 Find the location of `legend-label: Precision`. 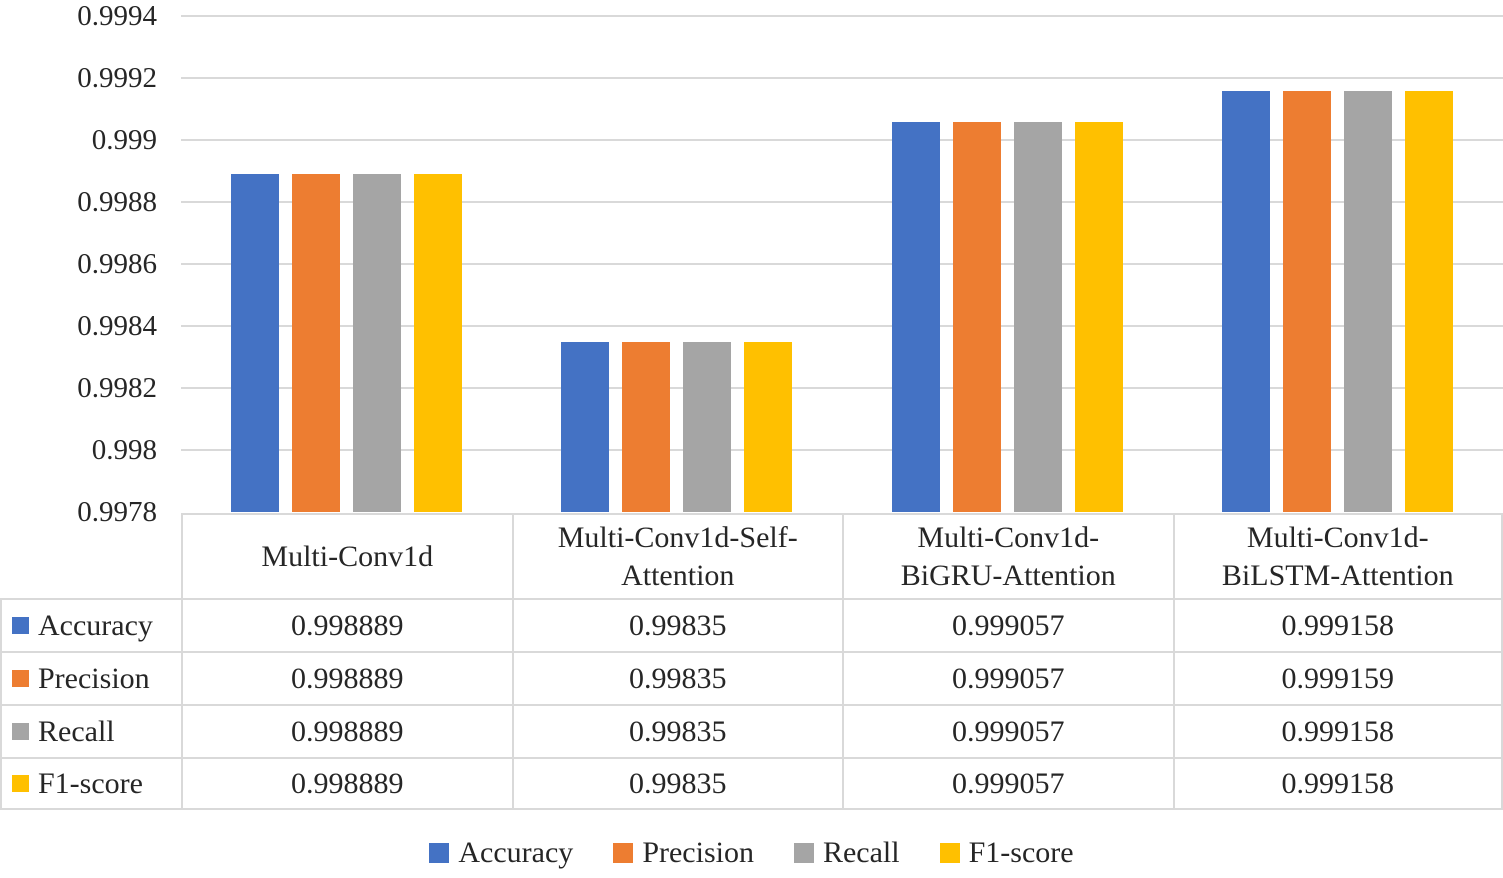

legend-label: Precision is located at coordinates (698, 852).